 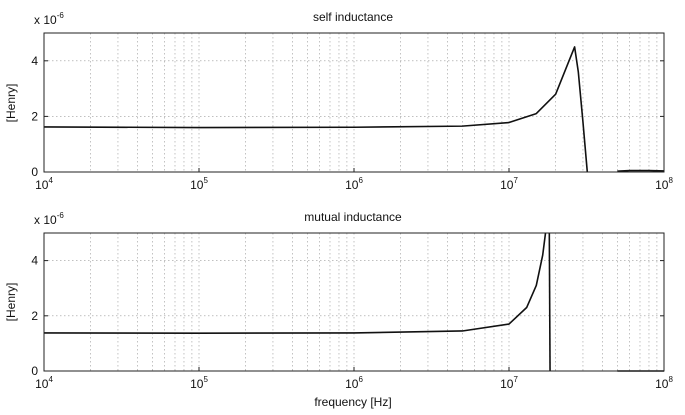 I want to click on mutual-inductance-x-tick-label: 10⁴, so click(x=44, y=383).